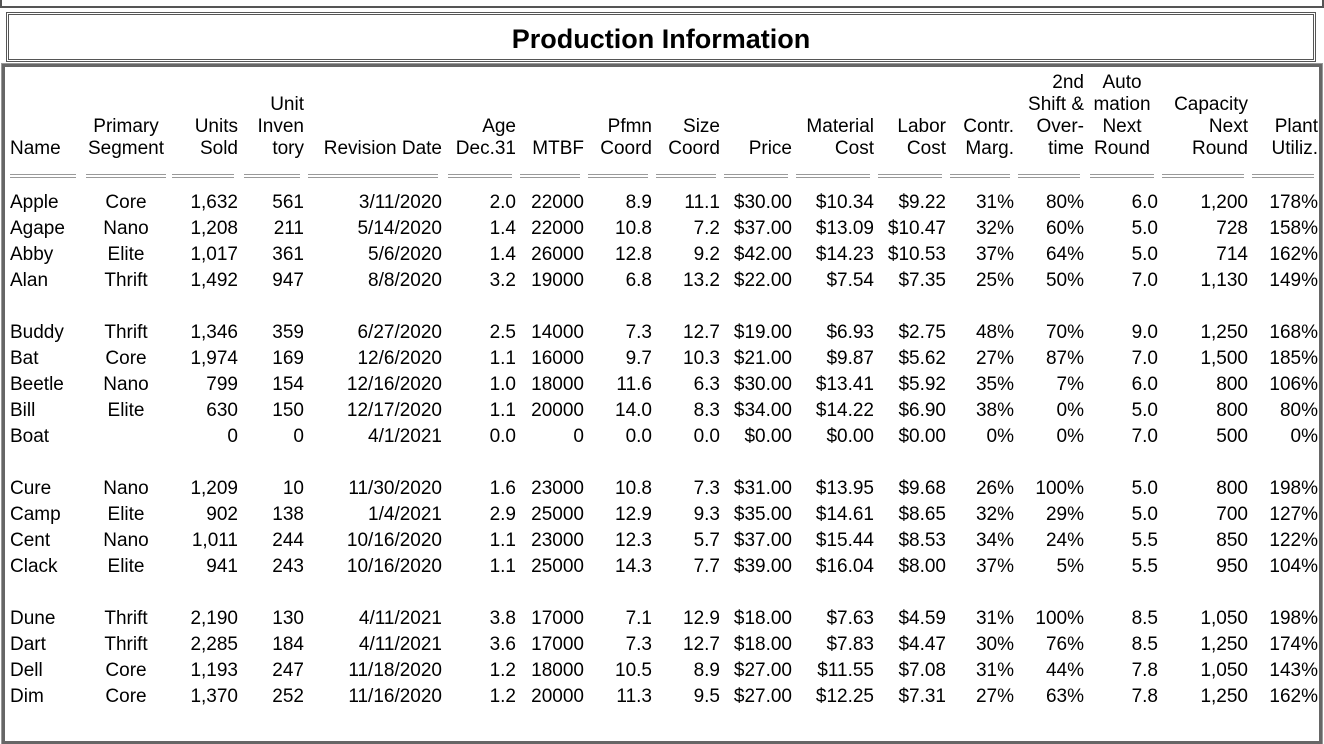 The width and height of the screenshot is (1324, 744). Describe the element at coordinates (37, 332) in the screenshot. I see `product-name: Buddy` at that location.